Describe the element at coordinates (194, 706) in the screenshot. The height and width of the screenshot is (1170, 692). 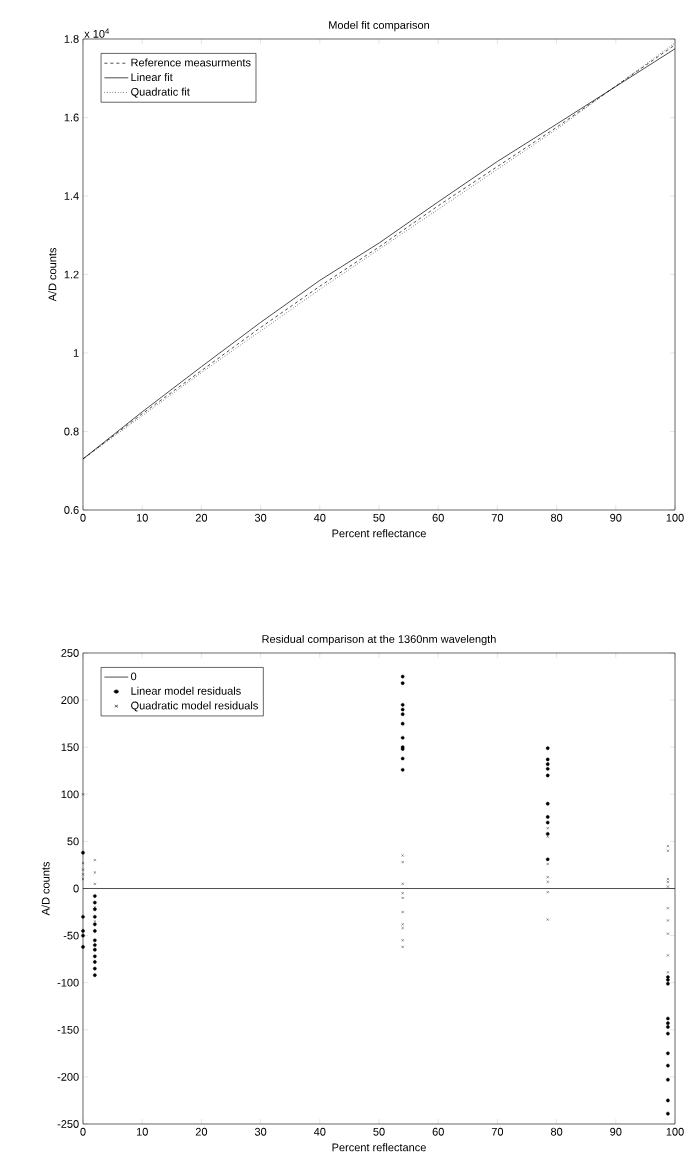
I see `legend-label: Quadratic model residuals` at that location.